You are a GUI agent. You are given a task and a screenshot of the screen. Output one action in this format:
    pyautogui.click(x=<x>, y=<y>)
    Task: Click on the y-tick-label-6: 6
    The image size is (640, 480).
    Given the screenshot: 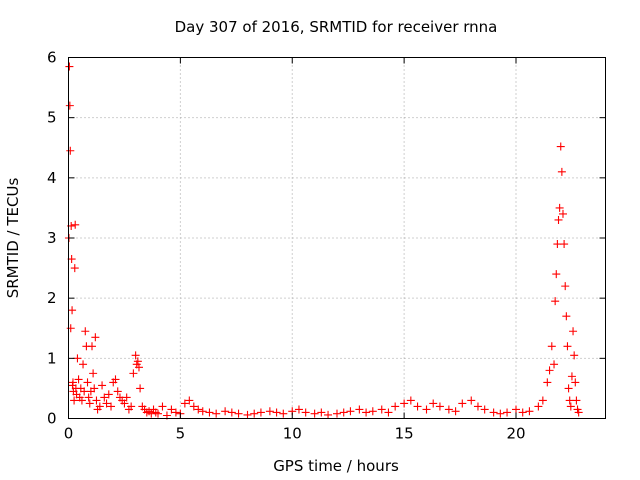 What is the action you would take?
    pyautogui.click(x=52, y=58)
    